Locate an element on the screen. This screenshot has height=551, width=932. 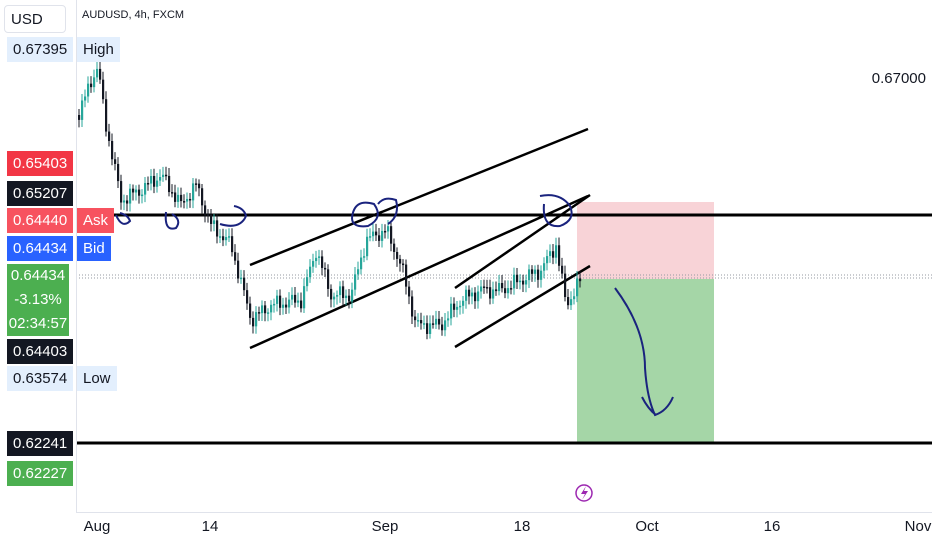
low-price-tag: 0.63574 is located at coordinates (40, 378).